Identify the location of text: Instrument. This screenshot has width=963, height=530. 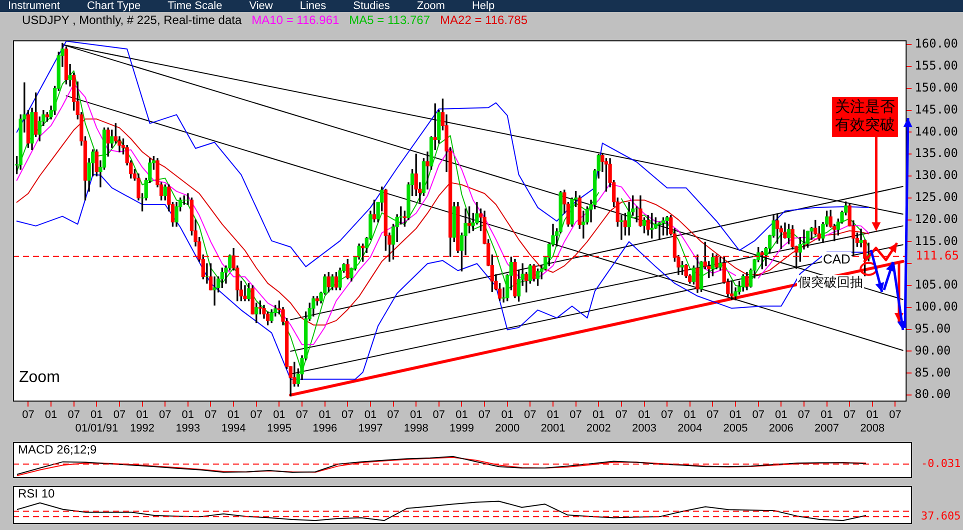
(34, 6).